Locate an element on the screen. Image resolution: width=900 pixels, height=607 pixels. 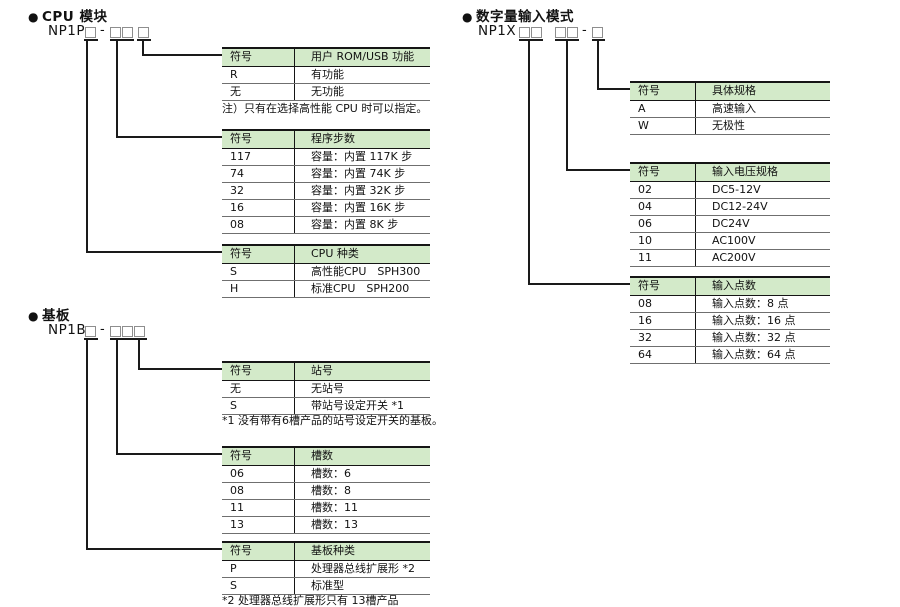
cell-description: 无站号 is located at coordinates (327, 388).